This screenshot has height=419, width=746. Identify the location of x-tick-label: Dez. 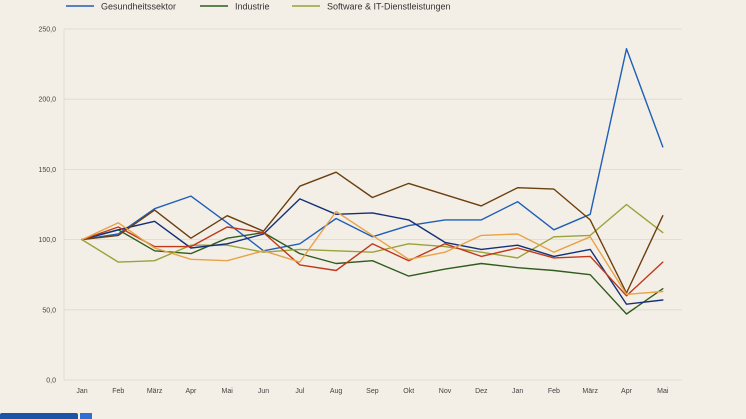
(481, 391).